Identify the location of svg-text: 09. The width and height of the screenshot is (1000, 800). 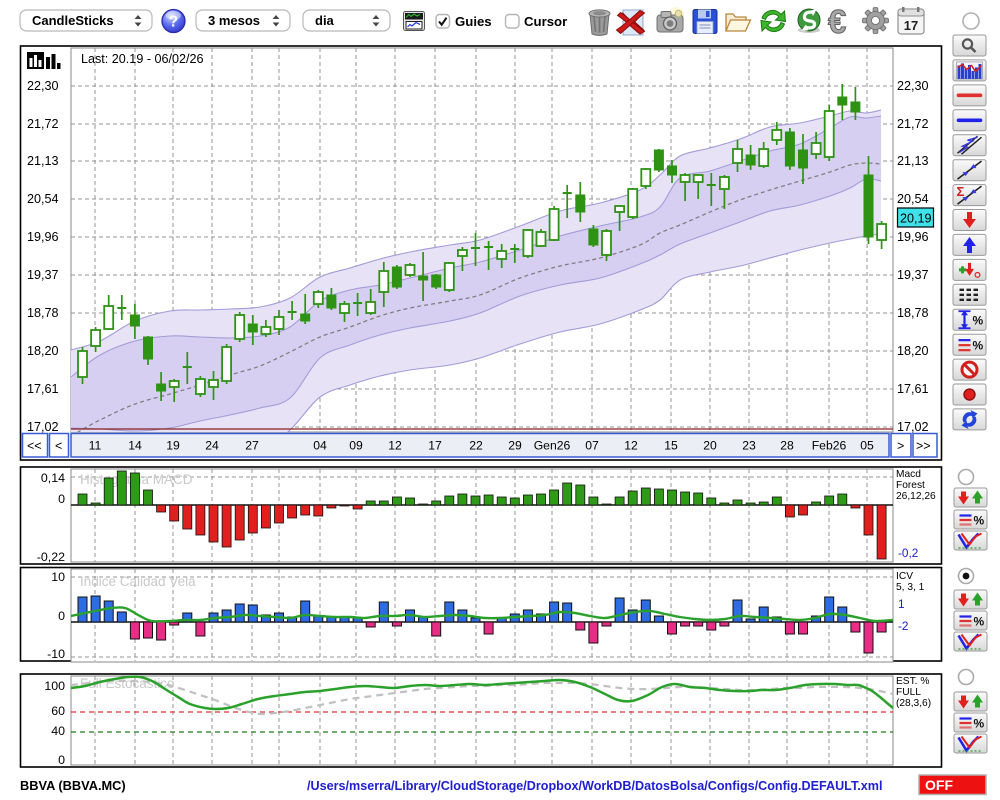
(356, 446).